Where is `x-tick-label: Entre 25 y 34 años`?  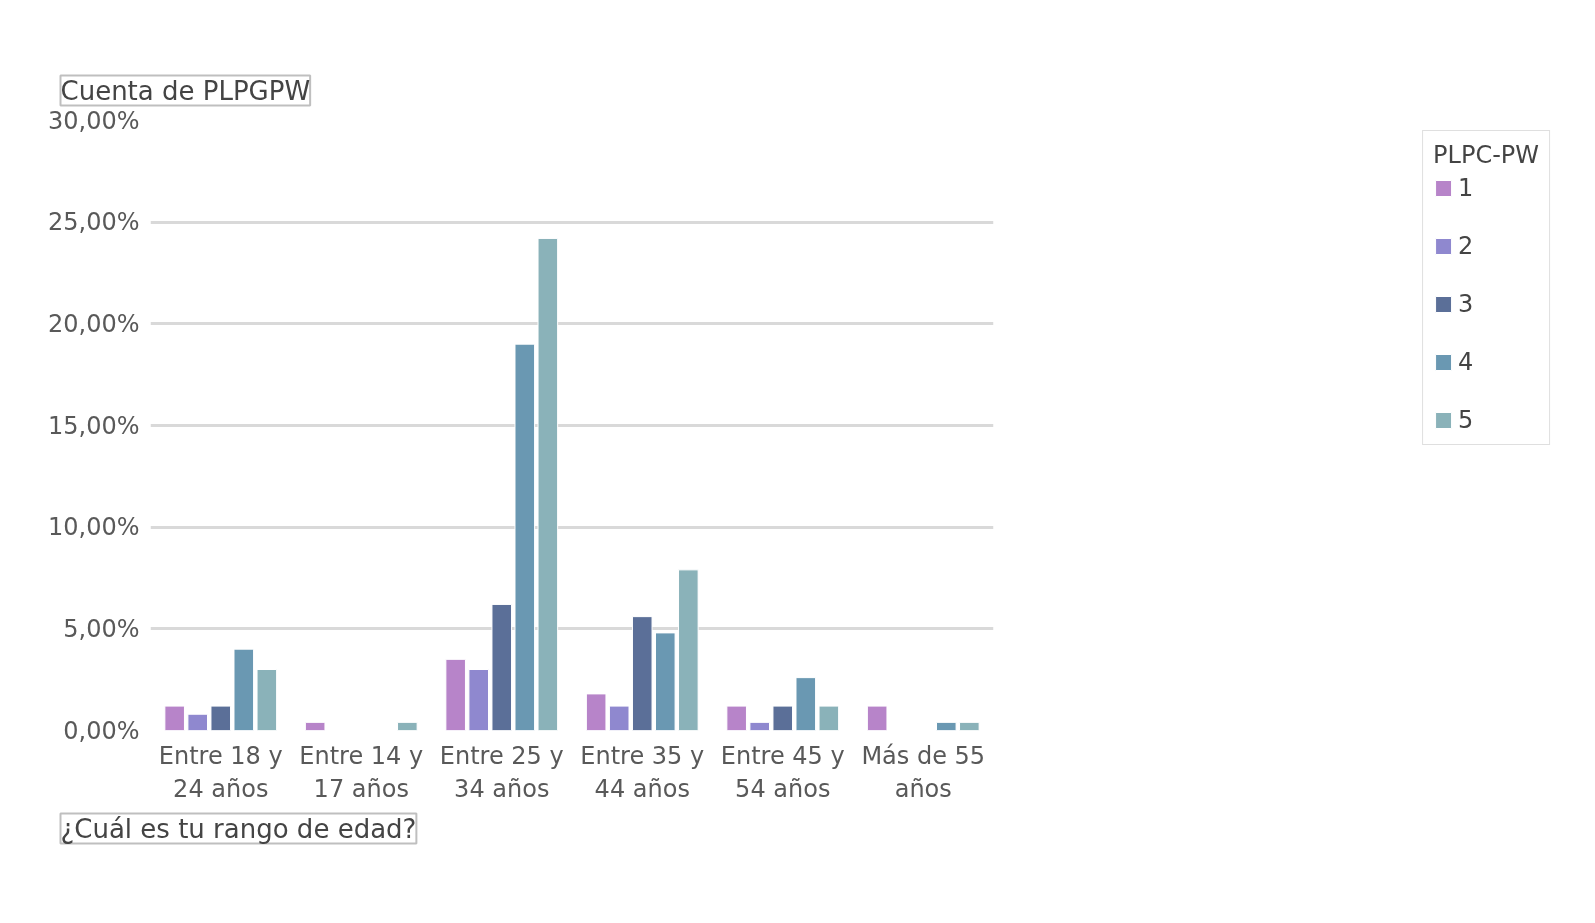
x-tick-label: Entre 25 y 34 años is located at coordinates (501, 772).